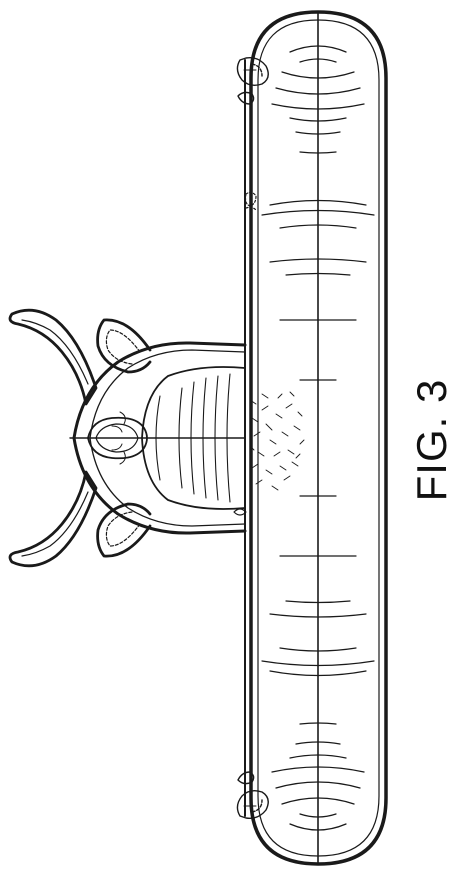 The width and height of the screenshot is (461, 880). What do you see at coordinates (124, 346) in the screenshot?
I see `upper-ear` at bounding box center [124, 346].